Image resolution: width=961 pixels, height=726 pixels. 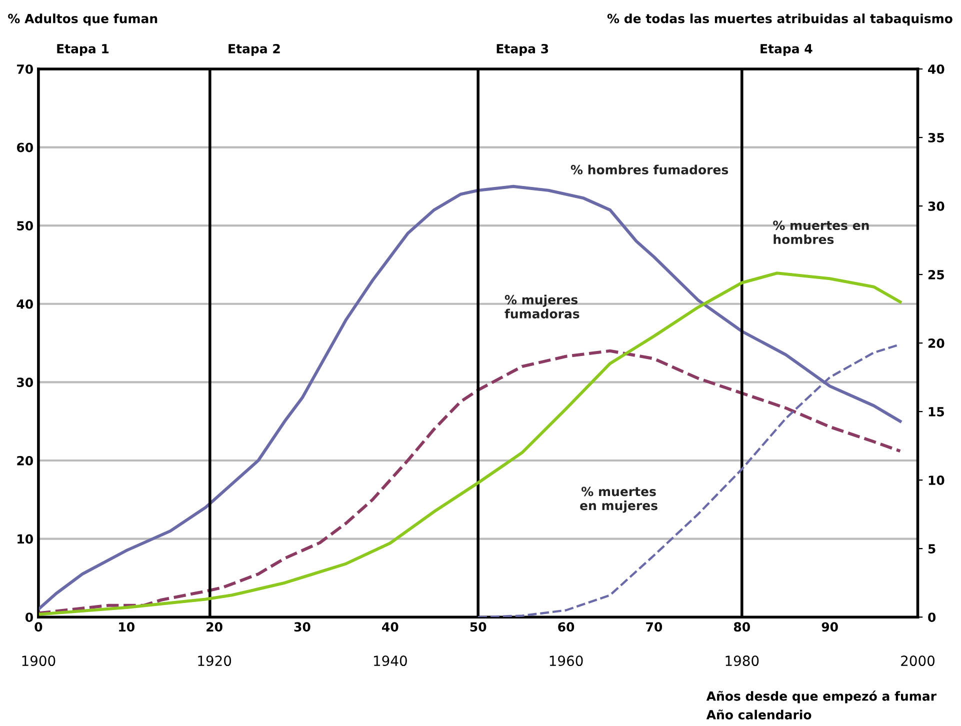 What do you see at coordinates (215, 661) in the screenshot?
I see `x2-tick-label: 1920` at bounding box center [215, 661].